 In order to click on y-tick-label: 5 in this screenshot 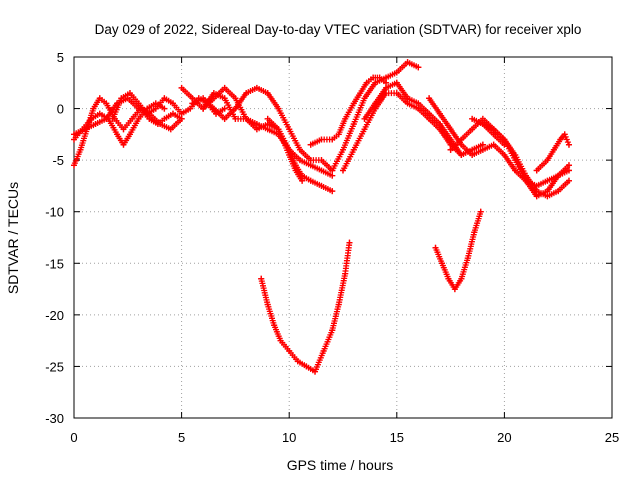, I will do `click(60, 57)`.